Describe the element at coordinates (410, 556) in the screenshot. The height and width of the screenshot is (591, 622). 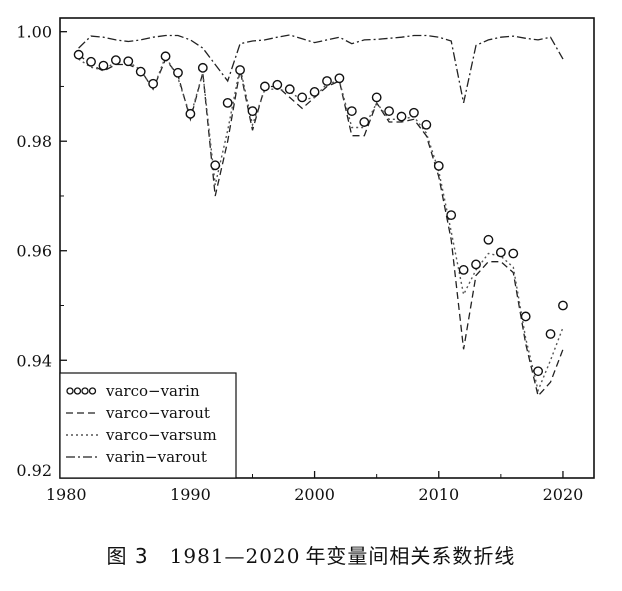
I see `caption-text: 年变量间相关系数折线` at that location.